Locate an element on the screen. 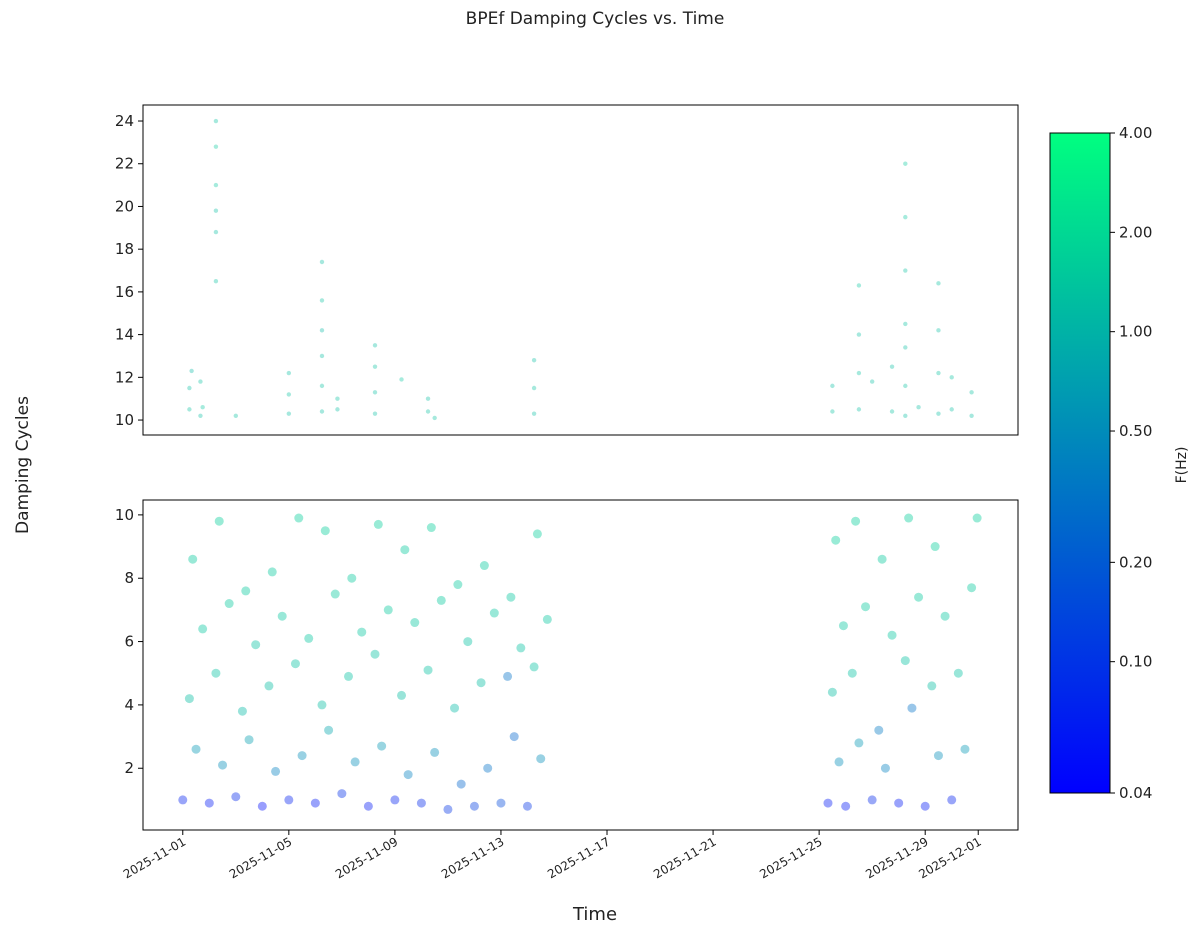  colorbar-tick-label: 0.50 is located at coordinates (1135, 431).